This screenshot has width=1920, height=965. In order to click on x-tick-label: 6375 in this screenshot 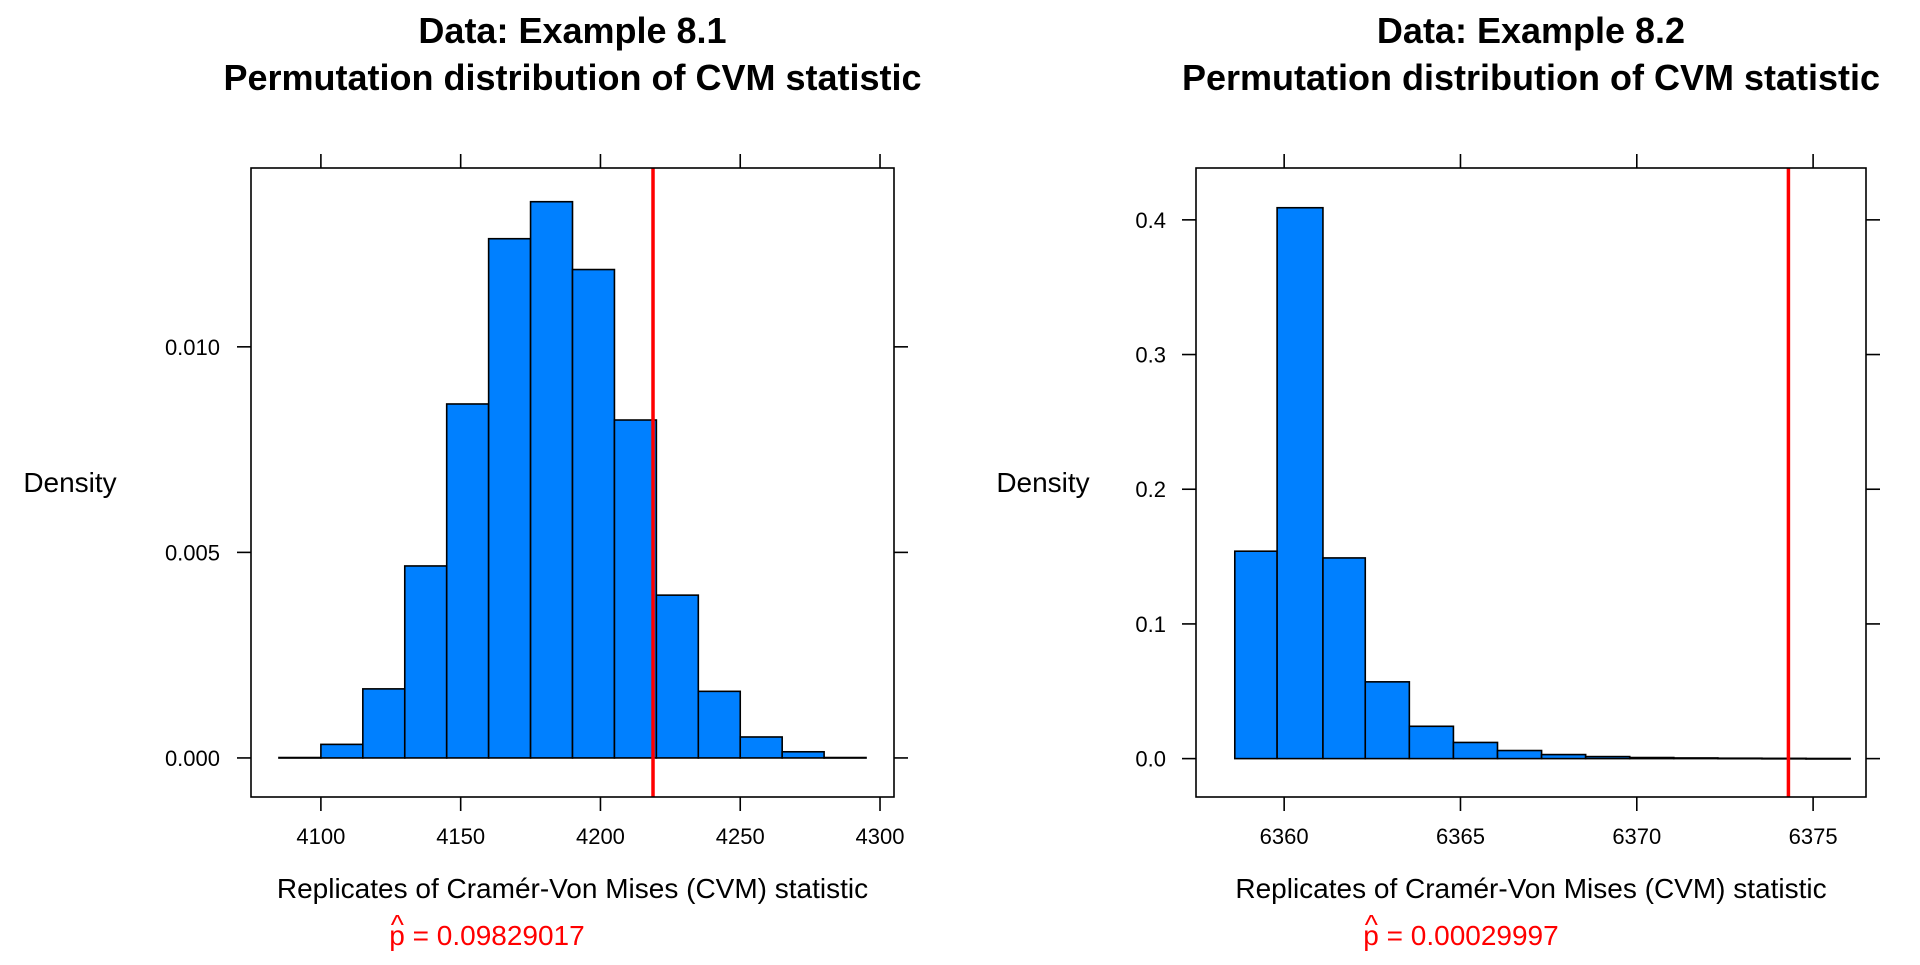, I will do `click(1813, 836)`.